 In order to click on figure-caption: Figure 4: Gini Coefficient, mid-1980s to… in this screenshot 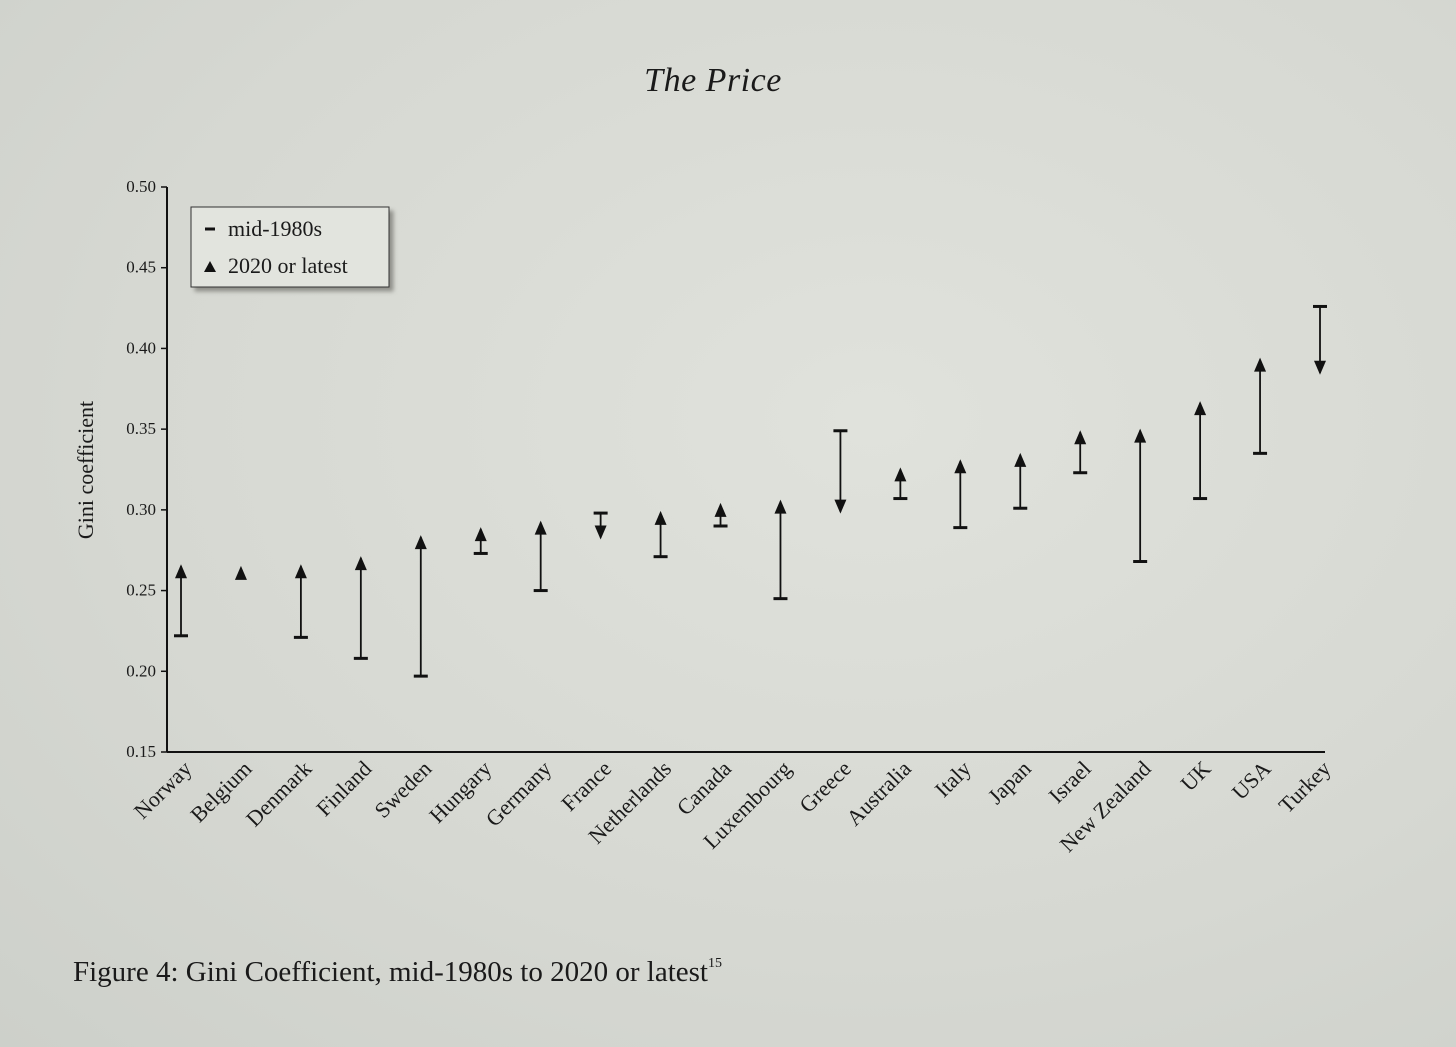, I will do `click(397, 972)`.